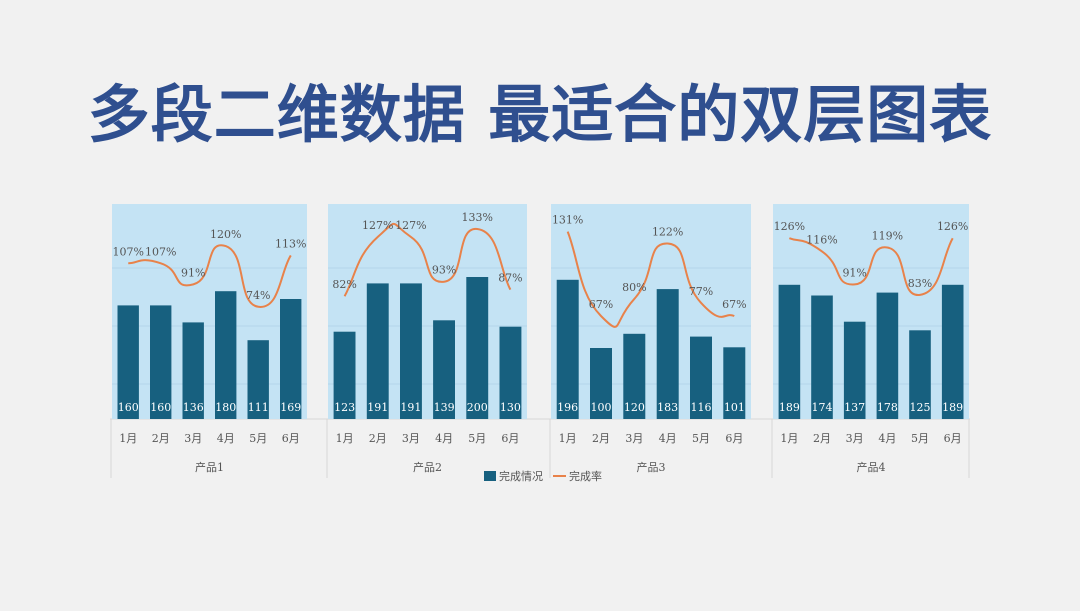 The image size is (1080, 611). I want to click on bar-value-label: 183, so click(667, 407).